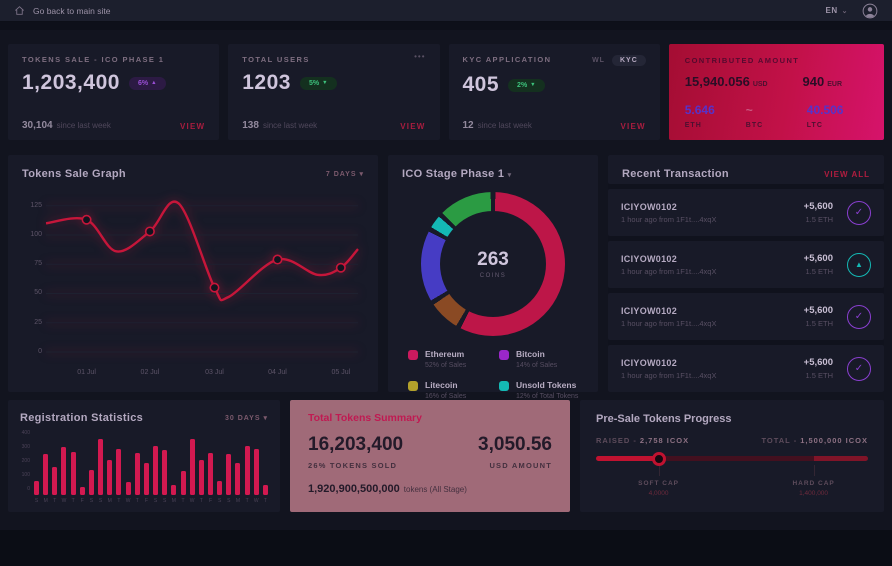 Image resolution: width=892 pixels, height=566 pixels. Describe the element at coordinates (669, 271) in the screenshot. I see `transaction-meta: 1 hour ago from 1F1t....4xqX` at that location.